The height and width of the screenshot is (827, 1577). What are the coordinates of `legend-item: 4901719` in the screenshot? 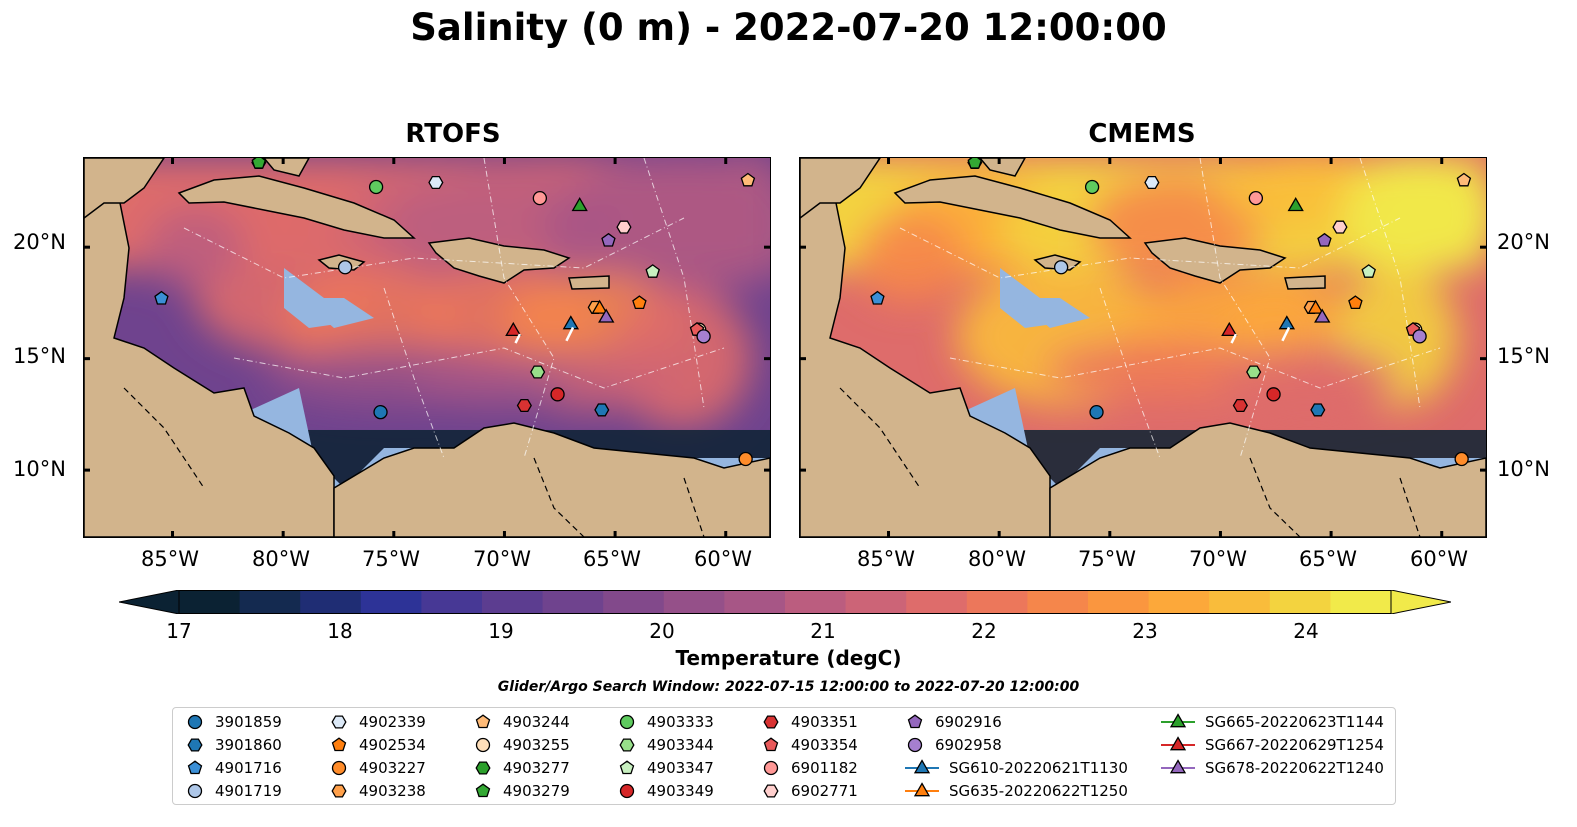 It's located at (233, 791).